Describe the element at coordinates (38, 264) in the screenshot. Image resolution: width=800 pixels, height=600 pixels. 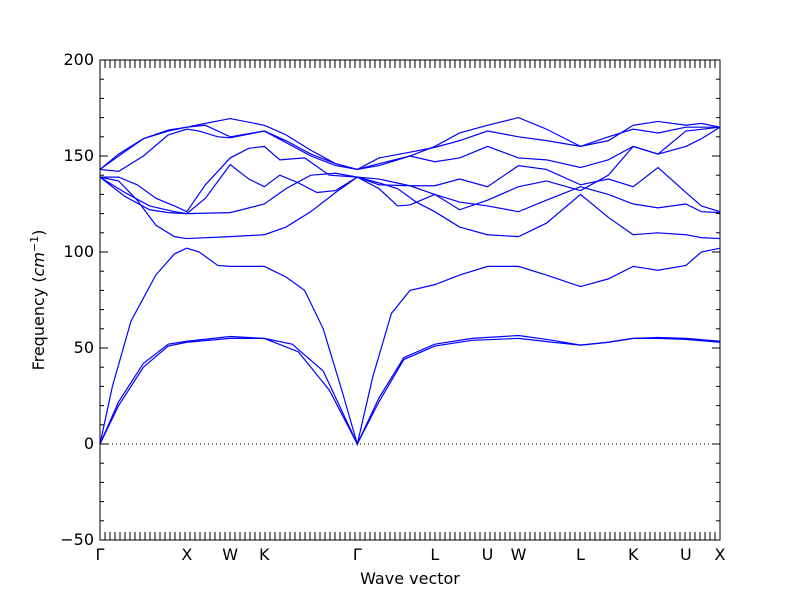
I see `y-axis-title-unit: cm` at that location.